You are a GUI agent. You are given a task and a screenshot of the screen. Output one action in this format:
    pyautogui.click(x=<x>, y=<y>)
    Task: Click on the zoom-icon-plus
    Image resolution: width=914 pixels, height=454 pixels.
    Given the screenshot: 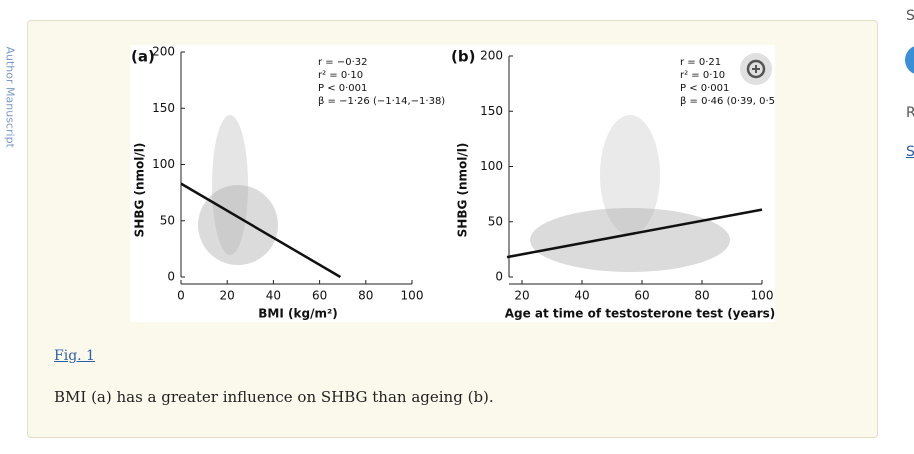 What is the action you would take?
    pyautogui.click(x=756, y=69)
    